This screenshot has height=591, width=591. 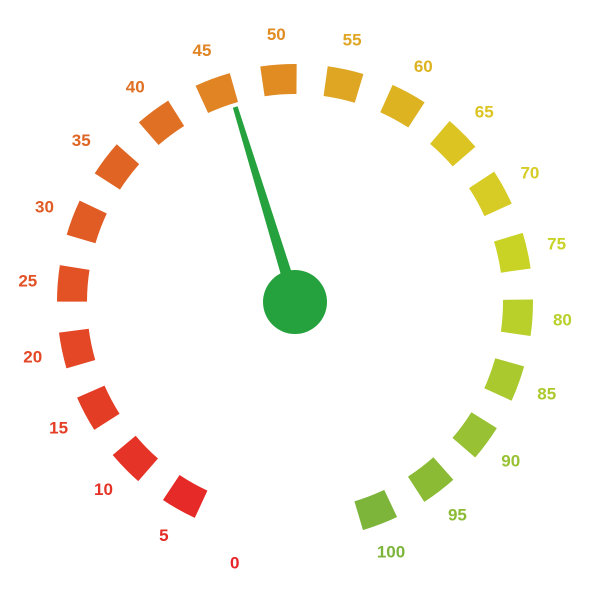 What do you see at coordinates (510, 461) in the screenshot?
I see `gauge-label-90: 90` at bounding box center [510, 461].